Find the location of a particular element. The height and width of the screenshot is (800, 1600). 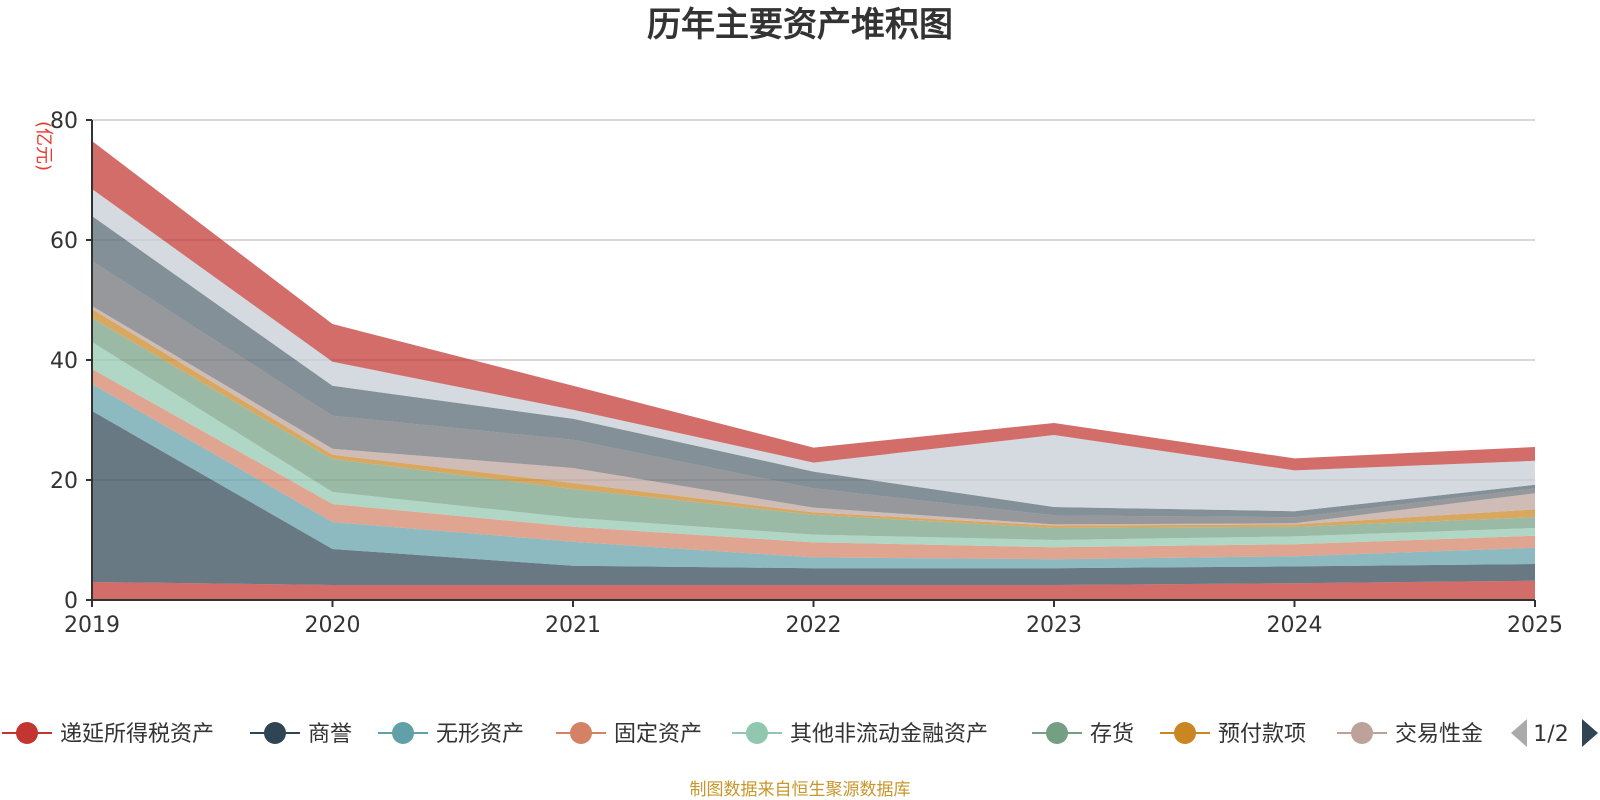

legend-label: 存货 is located at coordinates (1112, 734).